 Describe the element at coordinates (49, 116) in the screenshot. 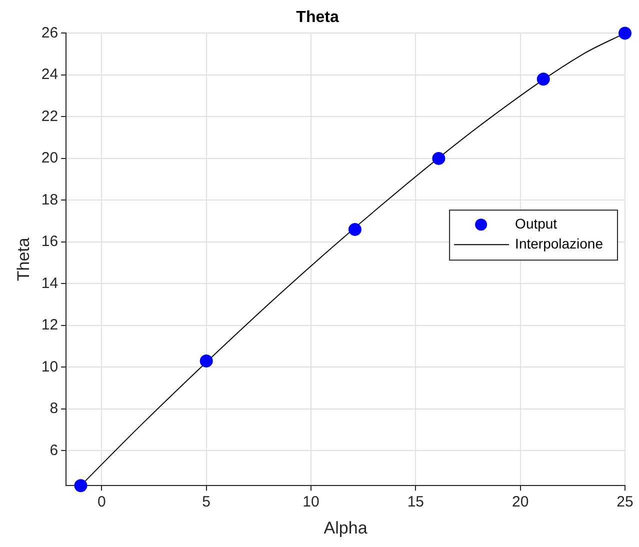

I see `y-tick-label: 22` at that location.